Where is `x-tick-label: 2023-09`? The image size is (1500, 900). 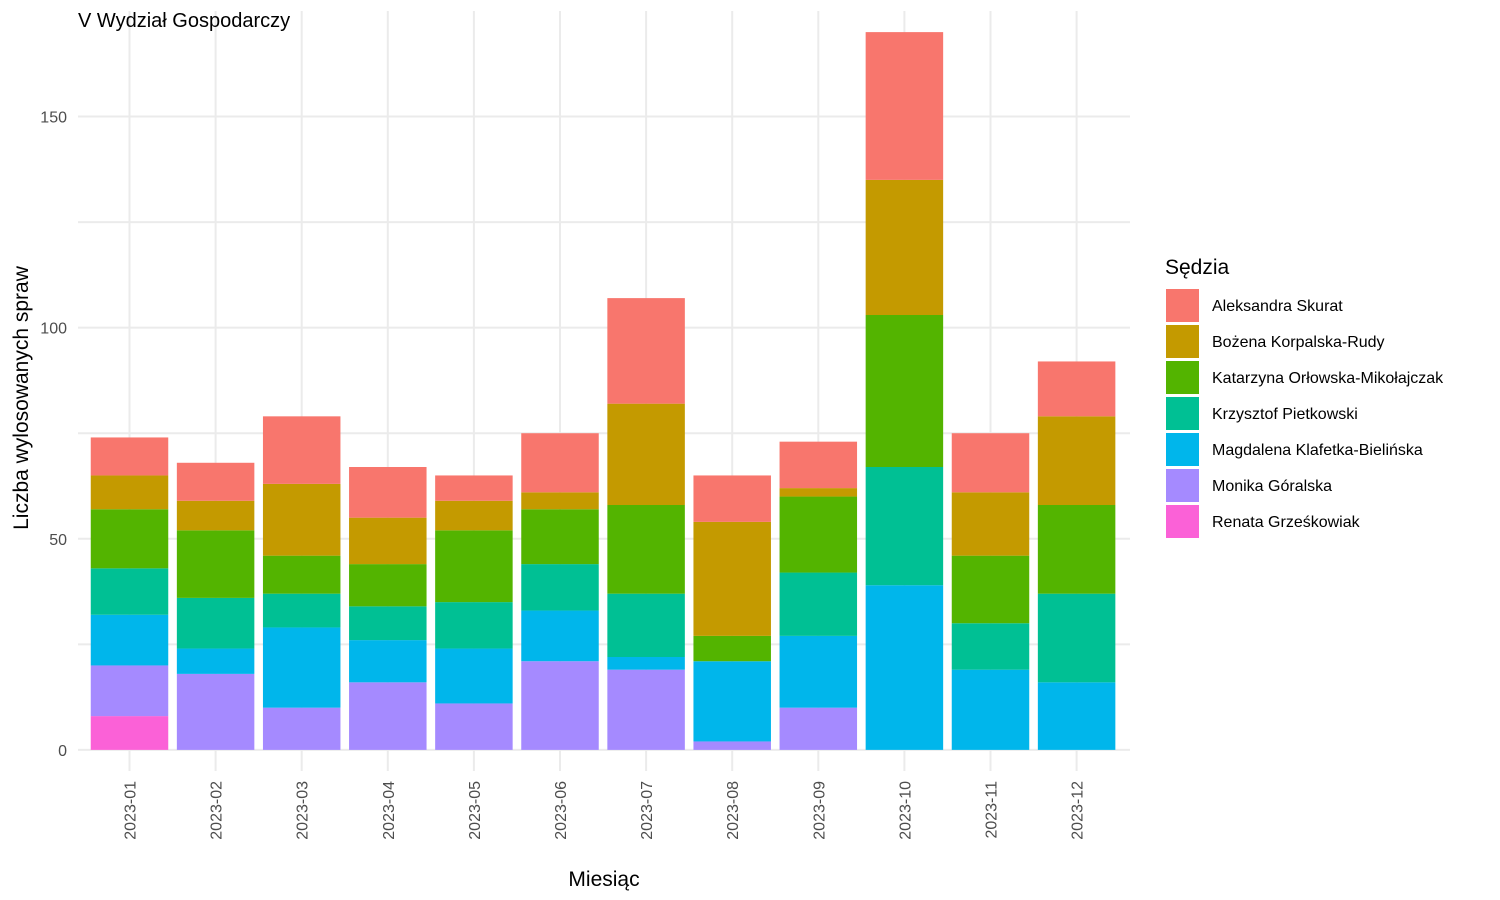 x-tick-label: 2023-09 is located at coordinates (819, 810).